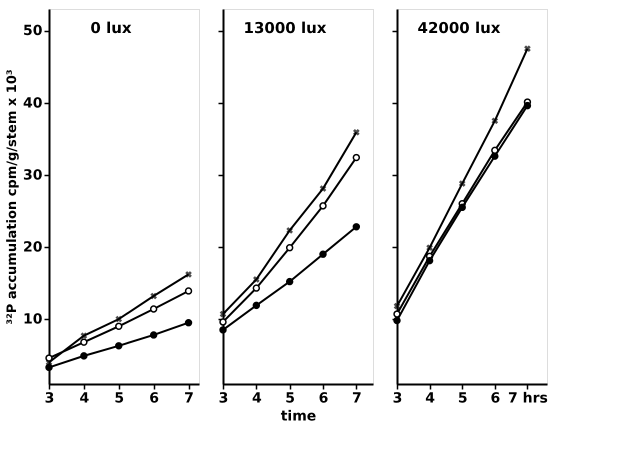 This screenshot has width=632, height=450. What do you see at coordinates (33, 175) in the screenshot?
I see `y-tick-label: 30` at bounding box center [33, 175].